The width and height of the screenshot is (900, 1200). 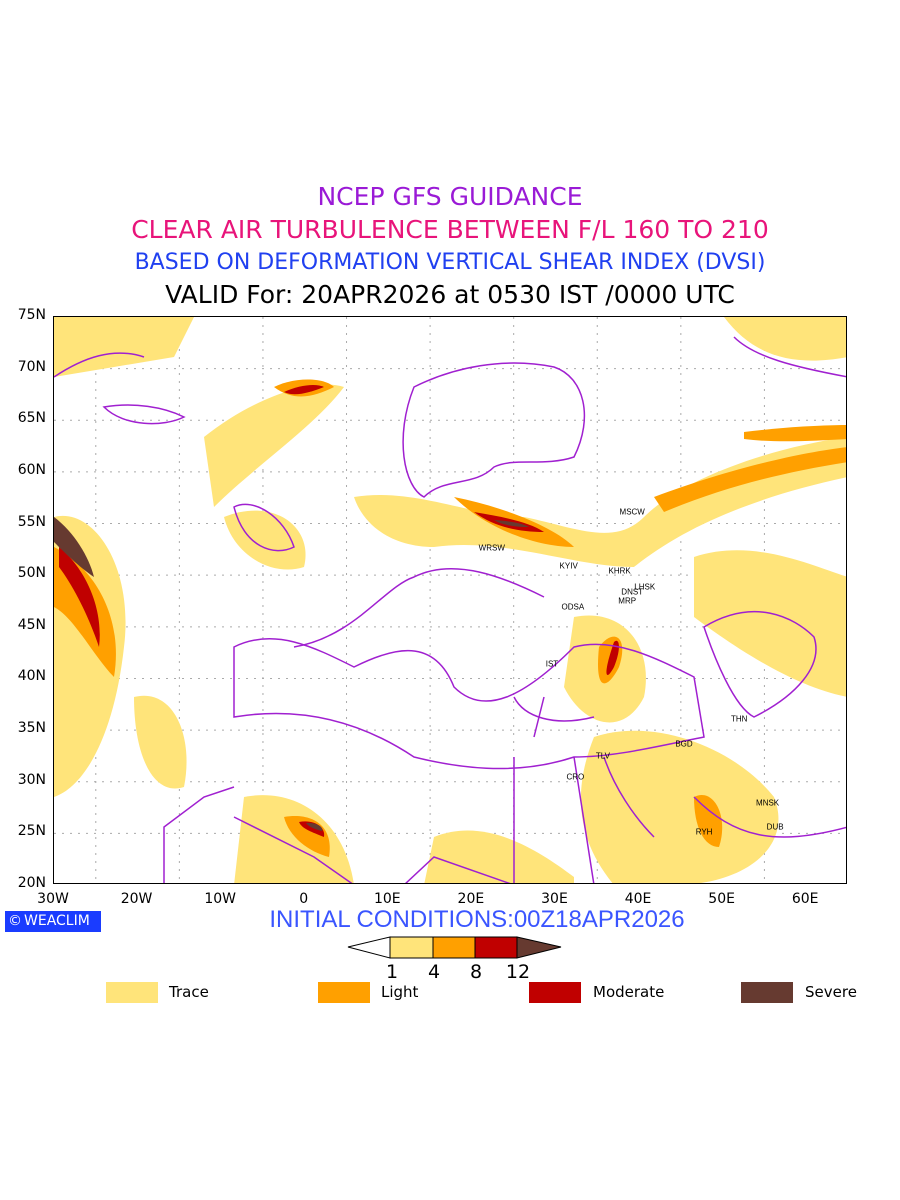 I want to click on lon-tick-label: 20E, so click(x=471, y=899).